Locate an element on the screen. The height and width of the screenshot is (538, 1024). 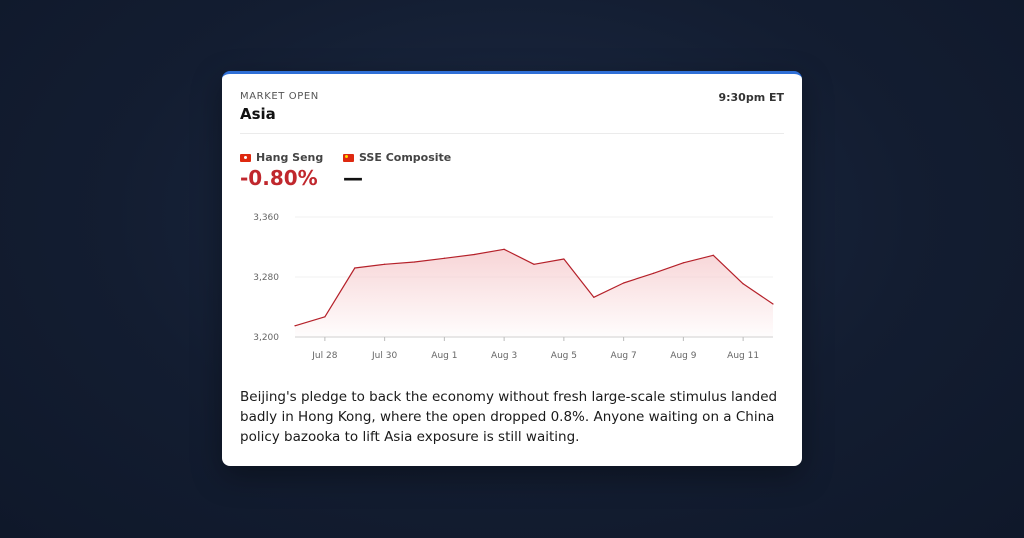
hong-kong-flag-icon is located at coordinates (245, 157).